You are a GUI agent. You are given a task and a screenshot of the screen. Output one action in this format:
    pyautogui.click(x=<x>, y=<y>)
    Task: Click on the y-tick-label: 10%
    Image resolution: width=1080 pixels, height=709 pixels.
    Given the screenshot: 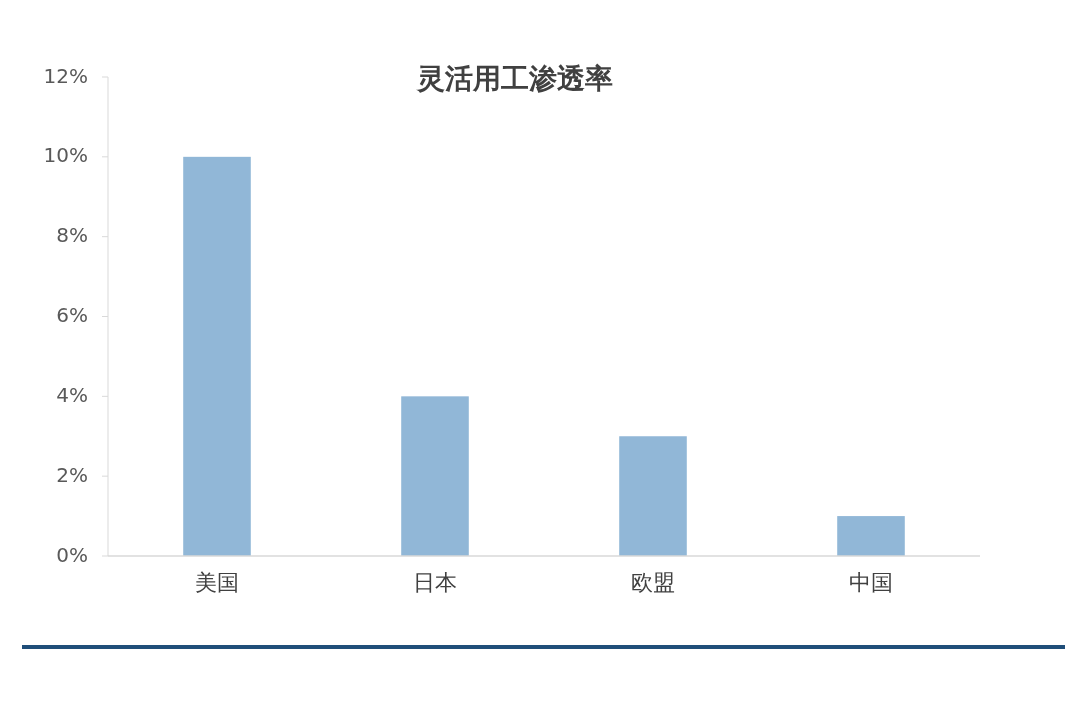 What is the action you would take?
    pyautogui.click(x=65, y=155)
    